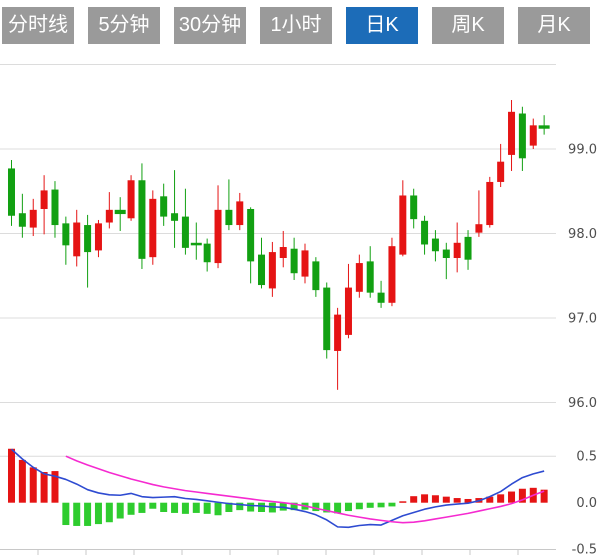 Image resolution: width=601 pixels, height=555 pixels. Describe the element at coordinates (582, 319) in the screenshot. I see `y-axis-label: 97.0` at that location.